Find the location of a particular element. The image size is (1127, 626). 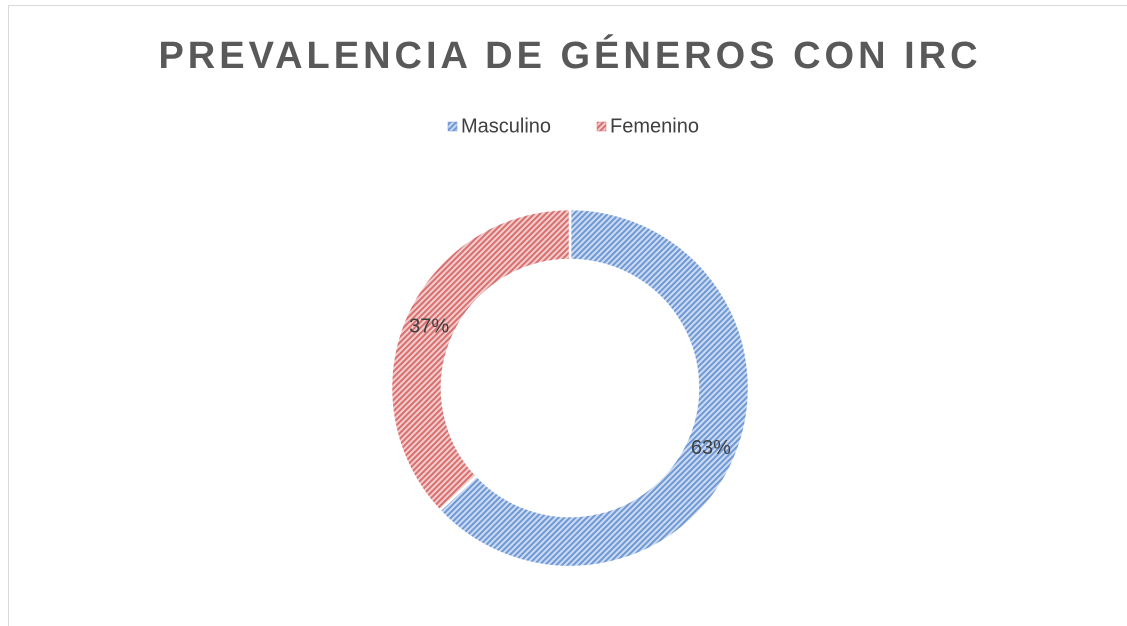

donut-slice is located at coordinates (480, 360).